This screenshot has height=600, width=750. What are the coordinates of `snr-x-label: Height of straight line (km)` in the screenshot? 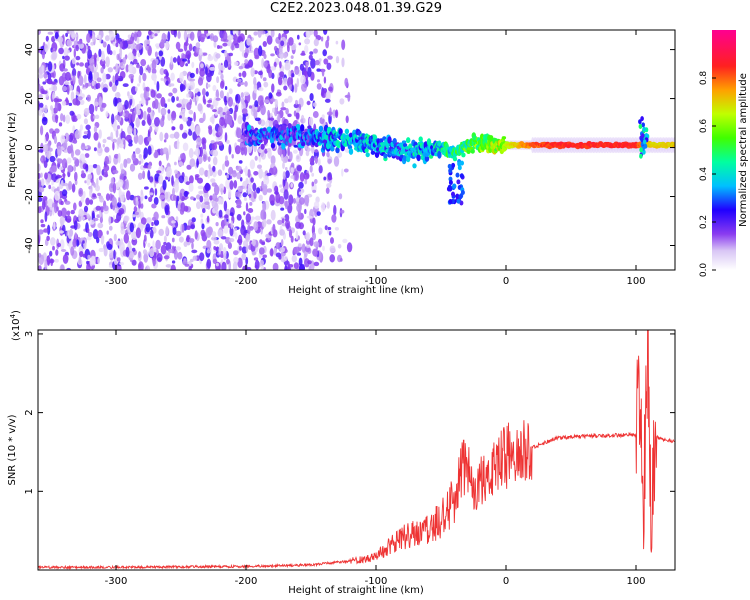 It's located at (356, 590).